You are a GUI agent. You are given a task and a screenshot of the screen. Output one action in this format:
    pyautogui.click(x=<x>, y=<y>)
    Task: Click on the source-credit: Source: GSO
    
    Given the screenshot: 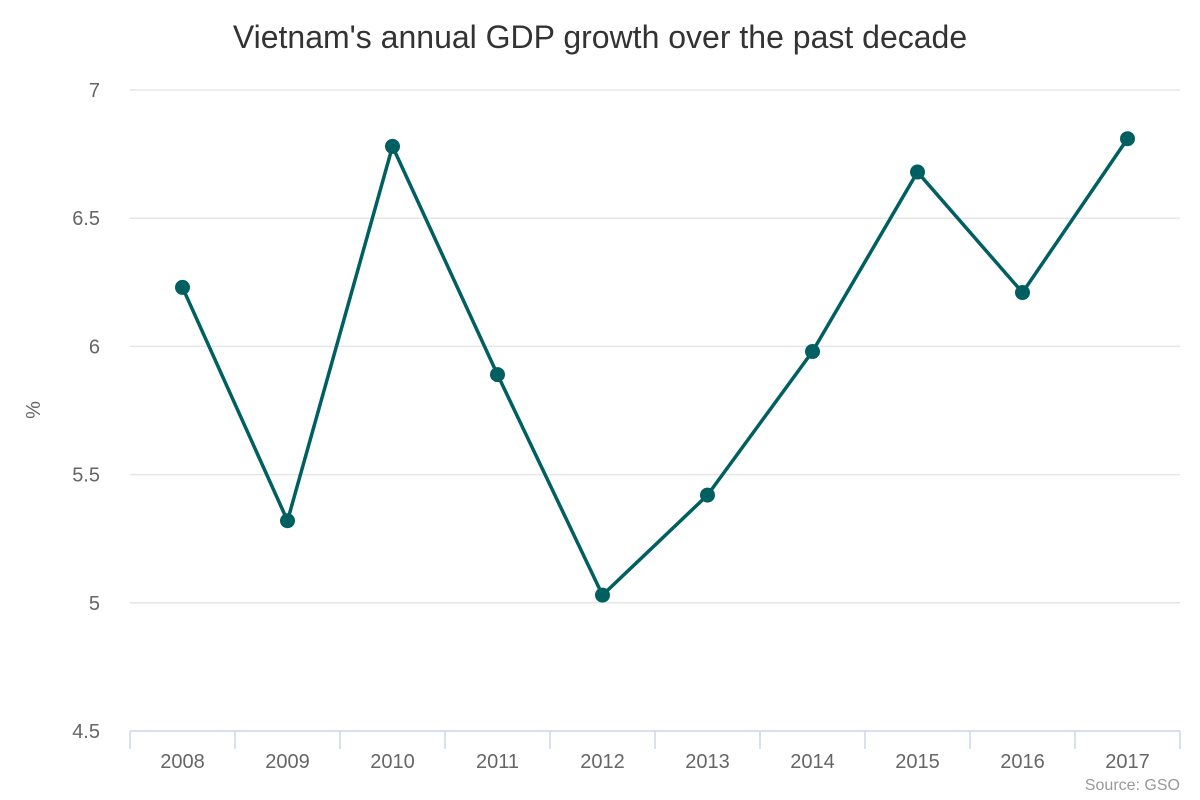 What is the action you would take?
    pyautogui.click(x=1132, y=785)
    